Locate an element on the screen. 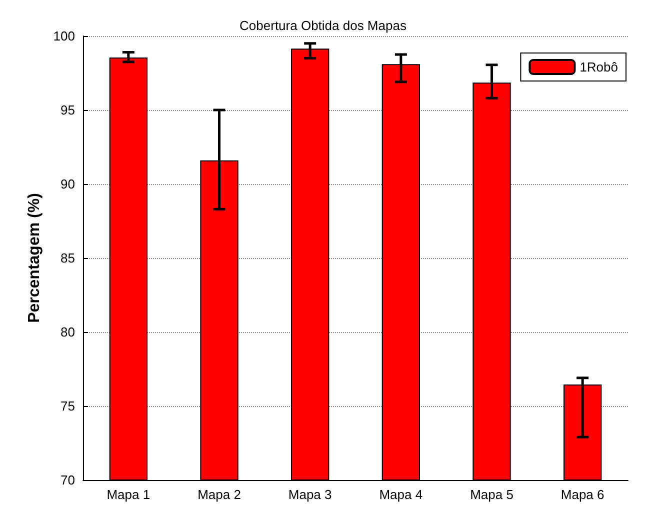  chart-title: Cobertura Obtida dos Mapas is located at coordinates (323, 25).